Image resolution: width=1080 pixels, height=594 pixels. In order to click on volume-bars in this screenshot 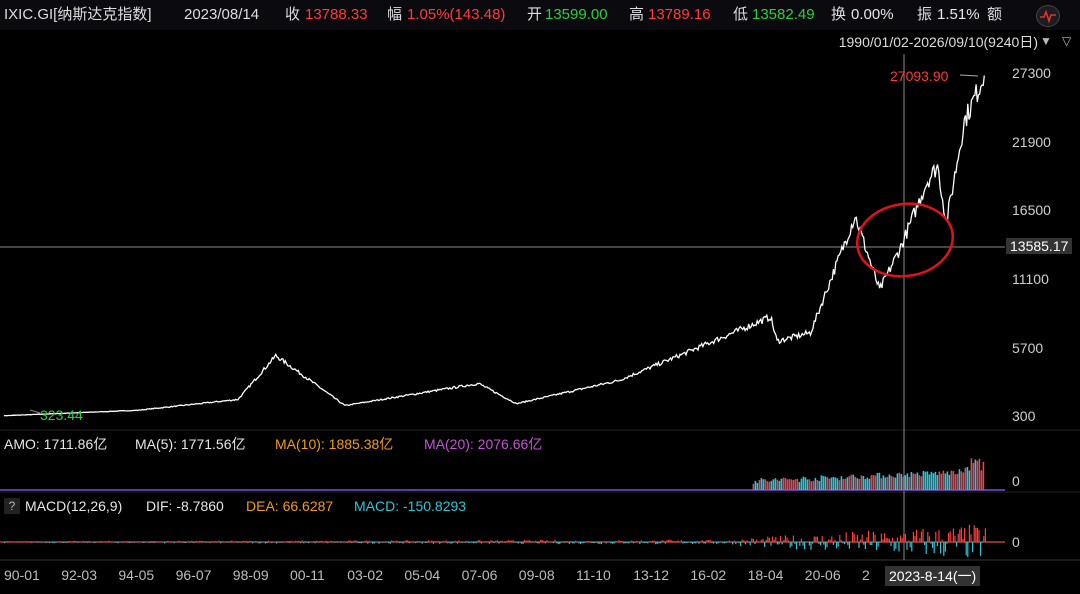, I will do `click(868, 474)`.